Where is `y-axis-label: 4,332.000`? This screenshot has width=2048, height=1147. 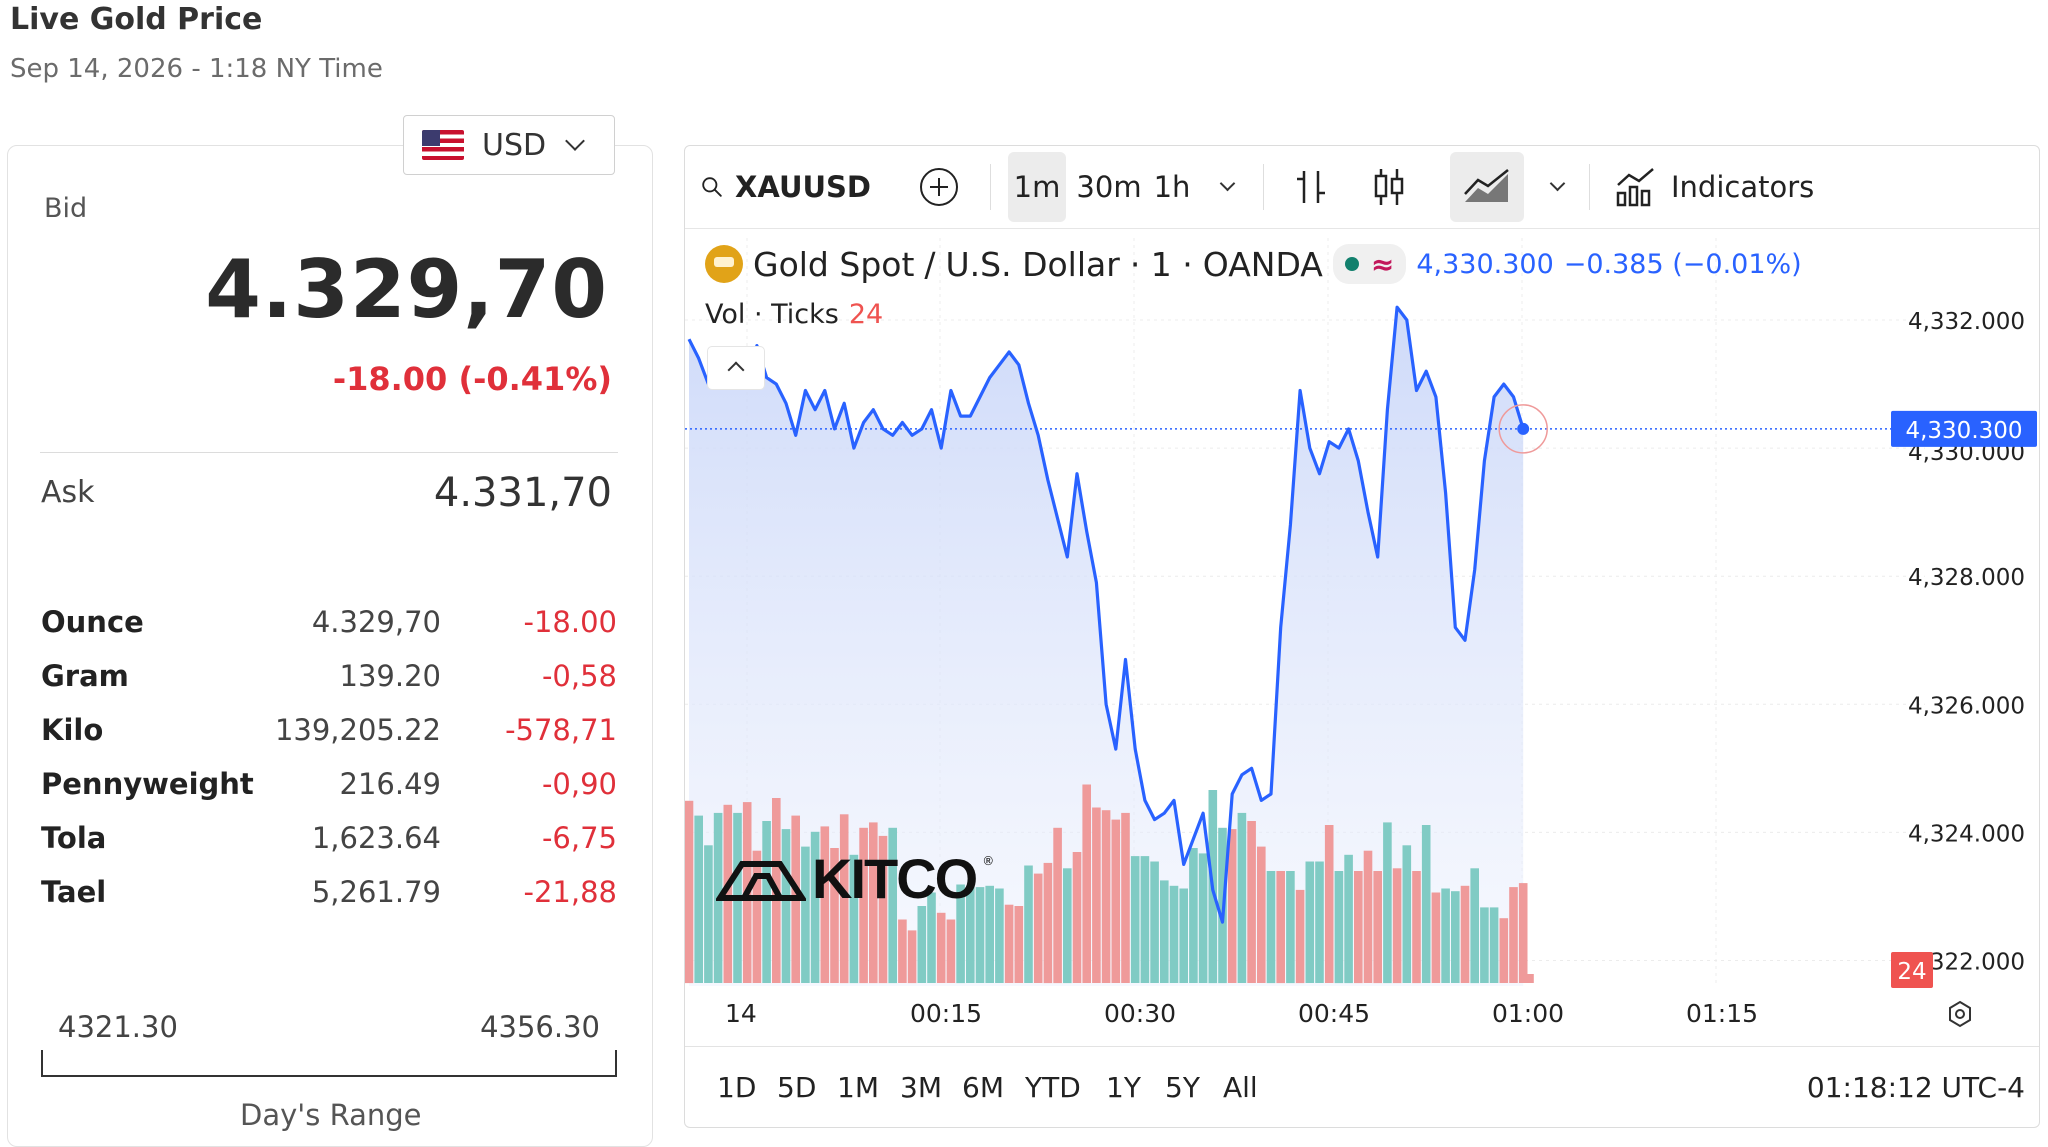
y-axis-label: 4,332.000 is located at coordinates (1966, 322).